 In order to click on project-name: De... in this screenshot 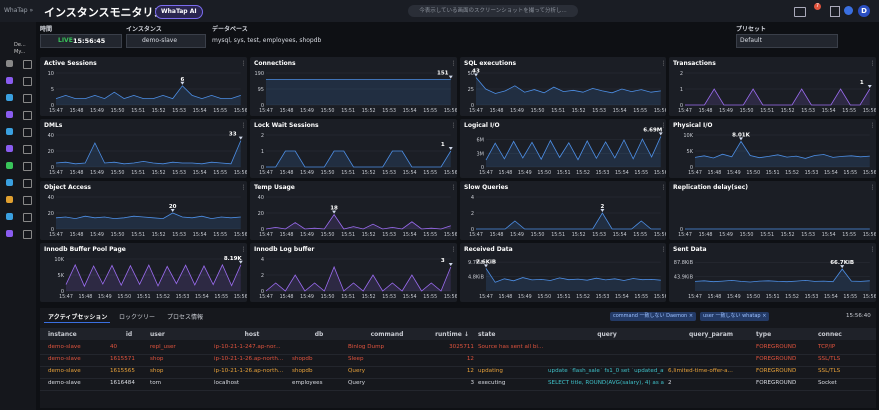, I will do `click(20, 45)`.